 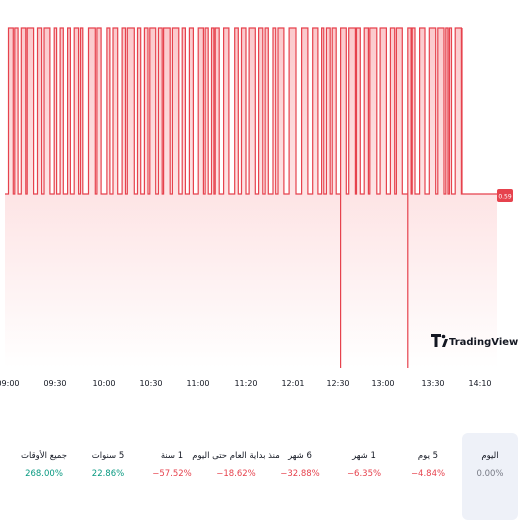 What do you see at coordinates (172, 456) in the screenshot?
I see `period-label: 1 سنة` at bounding box center [172, 456].